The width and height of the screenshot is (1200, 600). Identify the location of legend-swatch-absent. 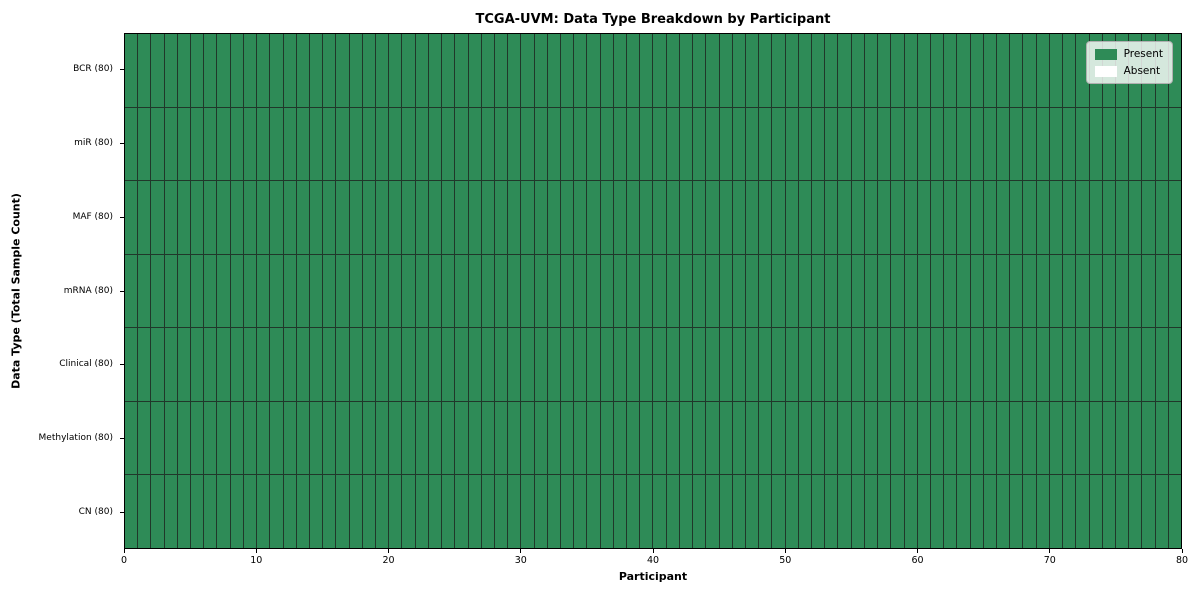
(1105, 71).